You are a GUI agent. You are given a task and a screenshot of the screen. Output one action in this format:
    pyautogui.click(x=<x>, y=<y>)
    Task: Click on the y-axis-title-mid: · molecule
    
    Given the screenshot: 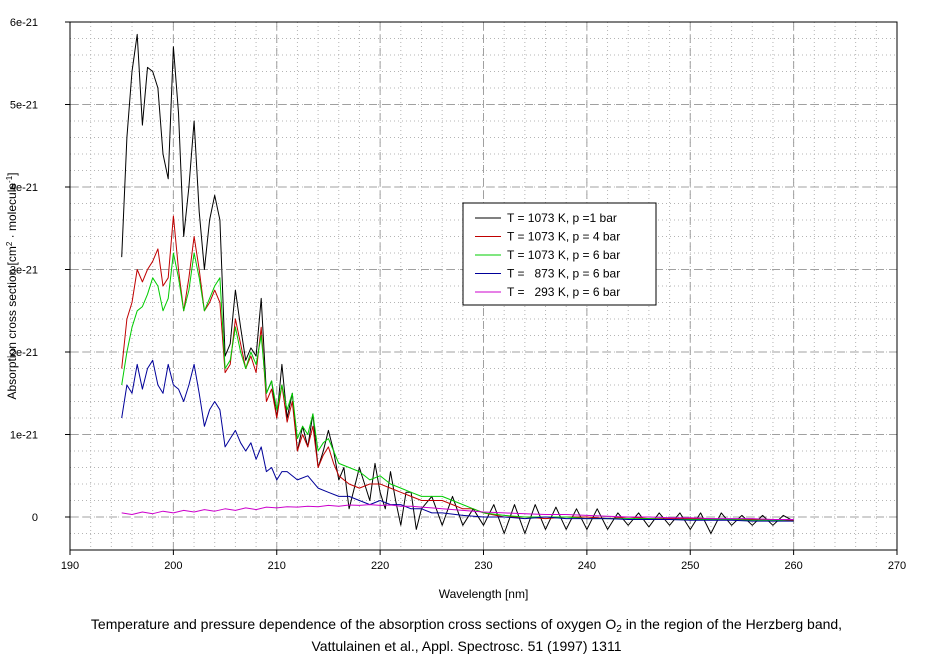 What is the action you would take?
    pyautogui.click(x=12, y=212)
    